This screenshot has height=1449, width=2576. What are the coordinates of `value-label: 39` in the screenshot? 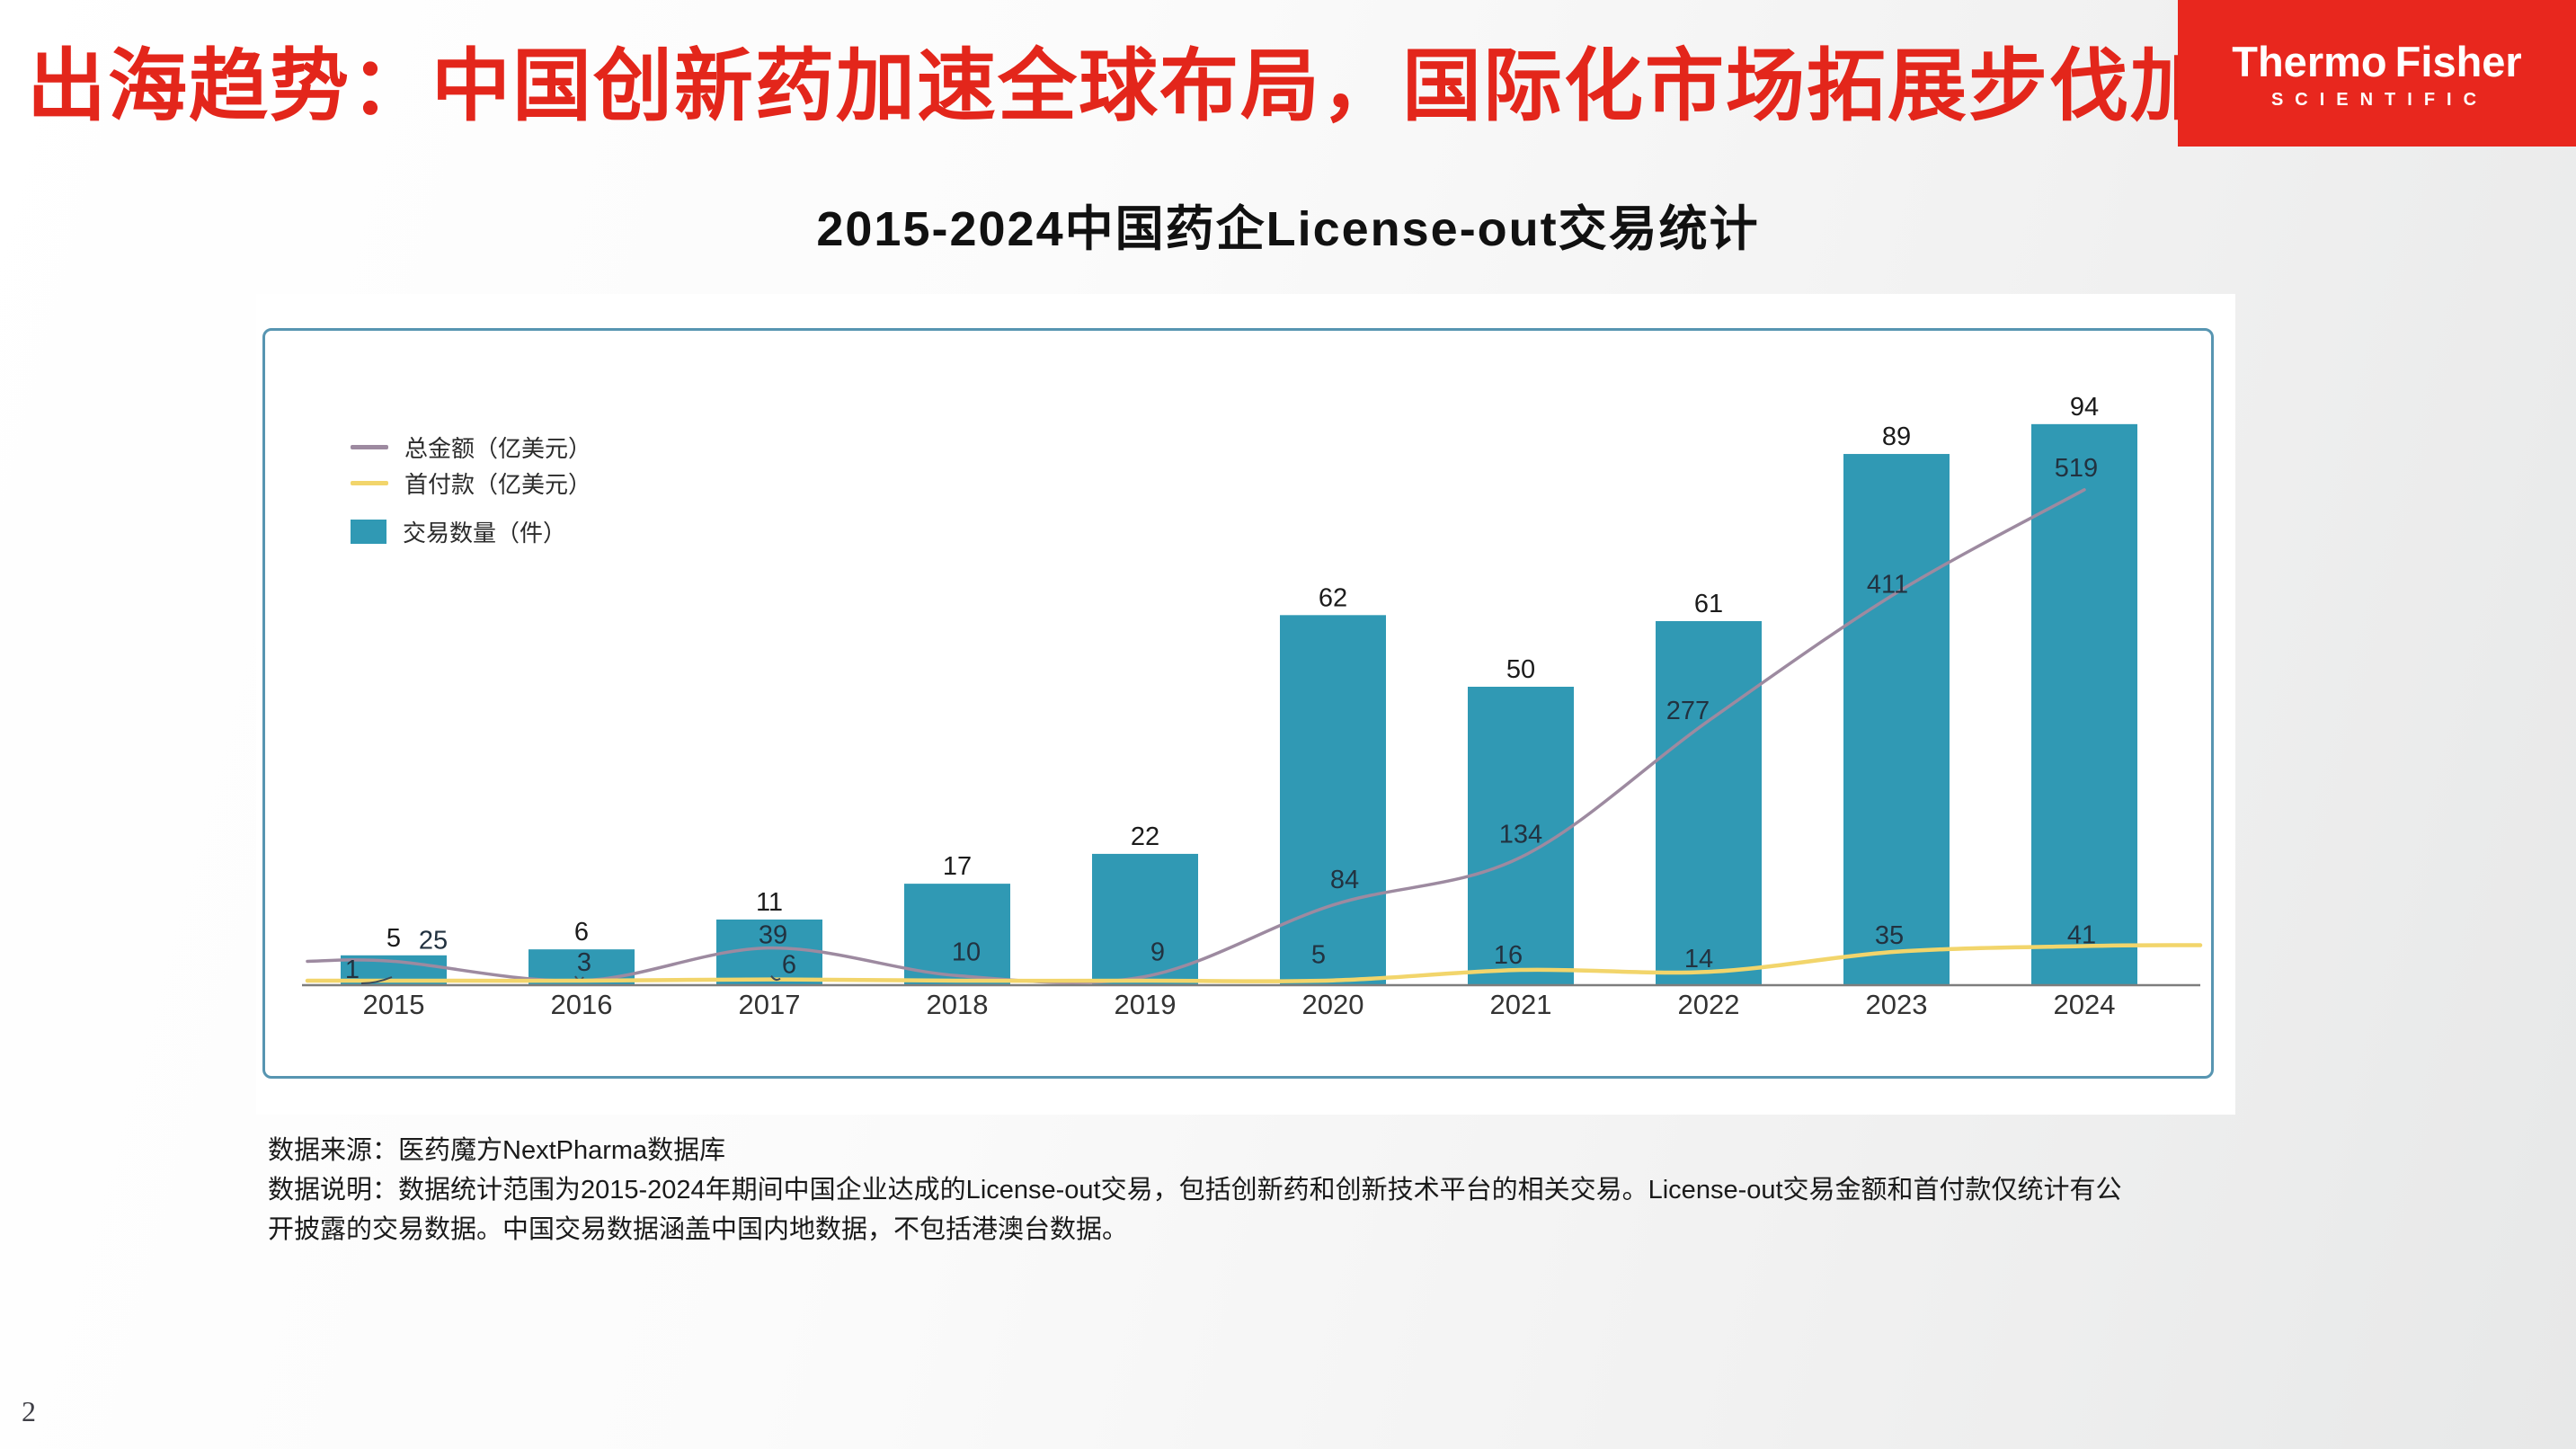 It's located at (773, 935).